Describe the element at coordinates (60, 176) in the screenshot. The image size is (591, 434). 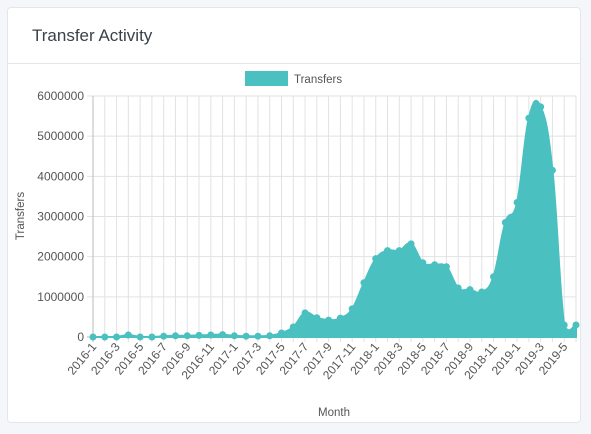
I see `y-tick-label-4: 4000000` at that location.